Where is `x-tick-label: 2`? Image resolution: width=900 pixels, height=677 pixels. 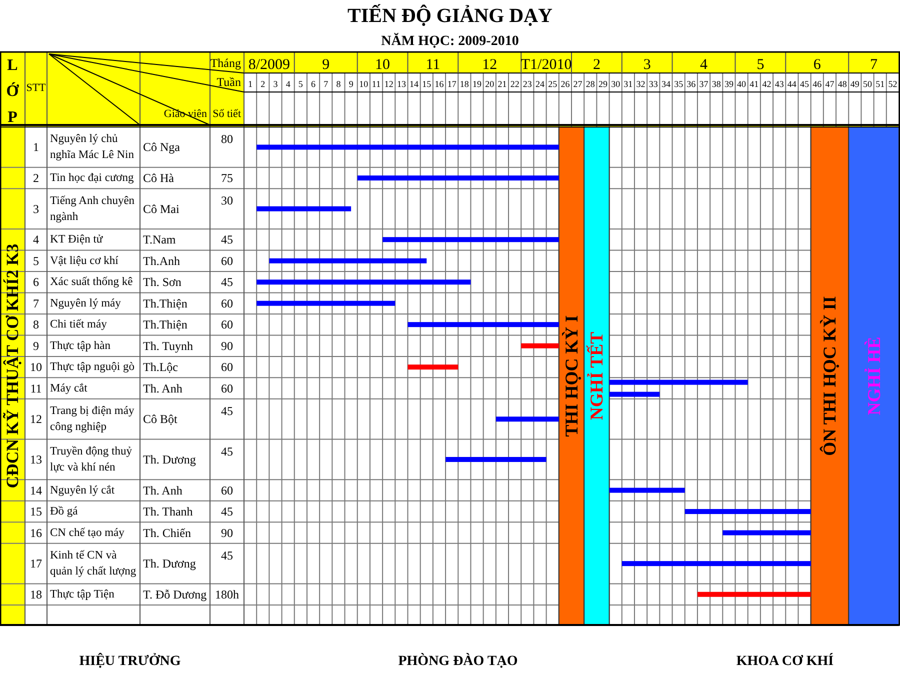 x-tick-label: 2 is located at coordinates (263, 84).